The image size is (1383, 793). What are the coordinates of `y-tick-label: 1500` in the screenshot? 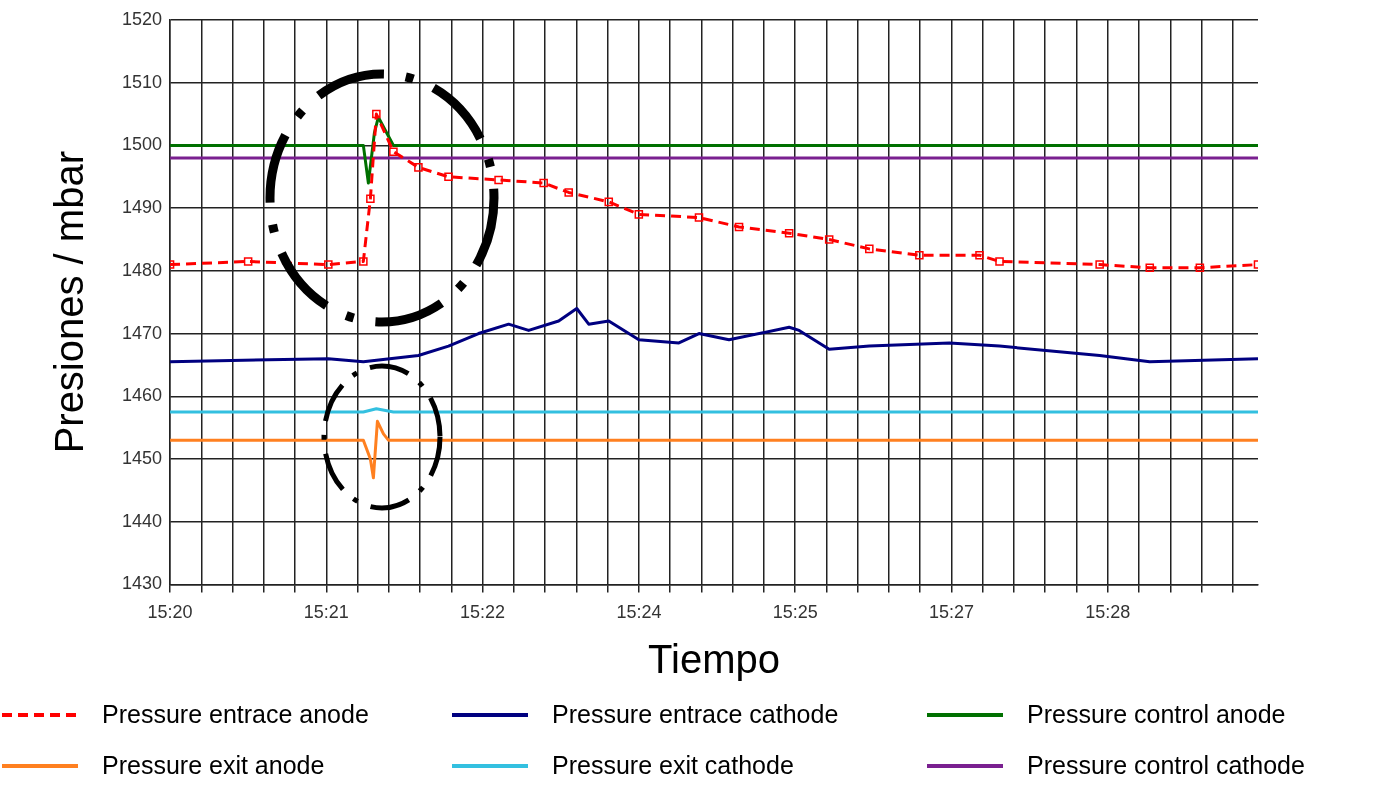 It's located at (142, 144).